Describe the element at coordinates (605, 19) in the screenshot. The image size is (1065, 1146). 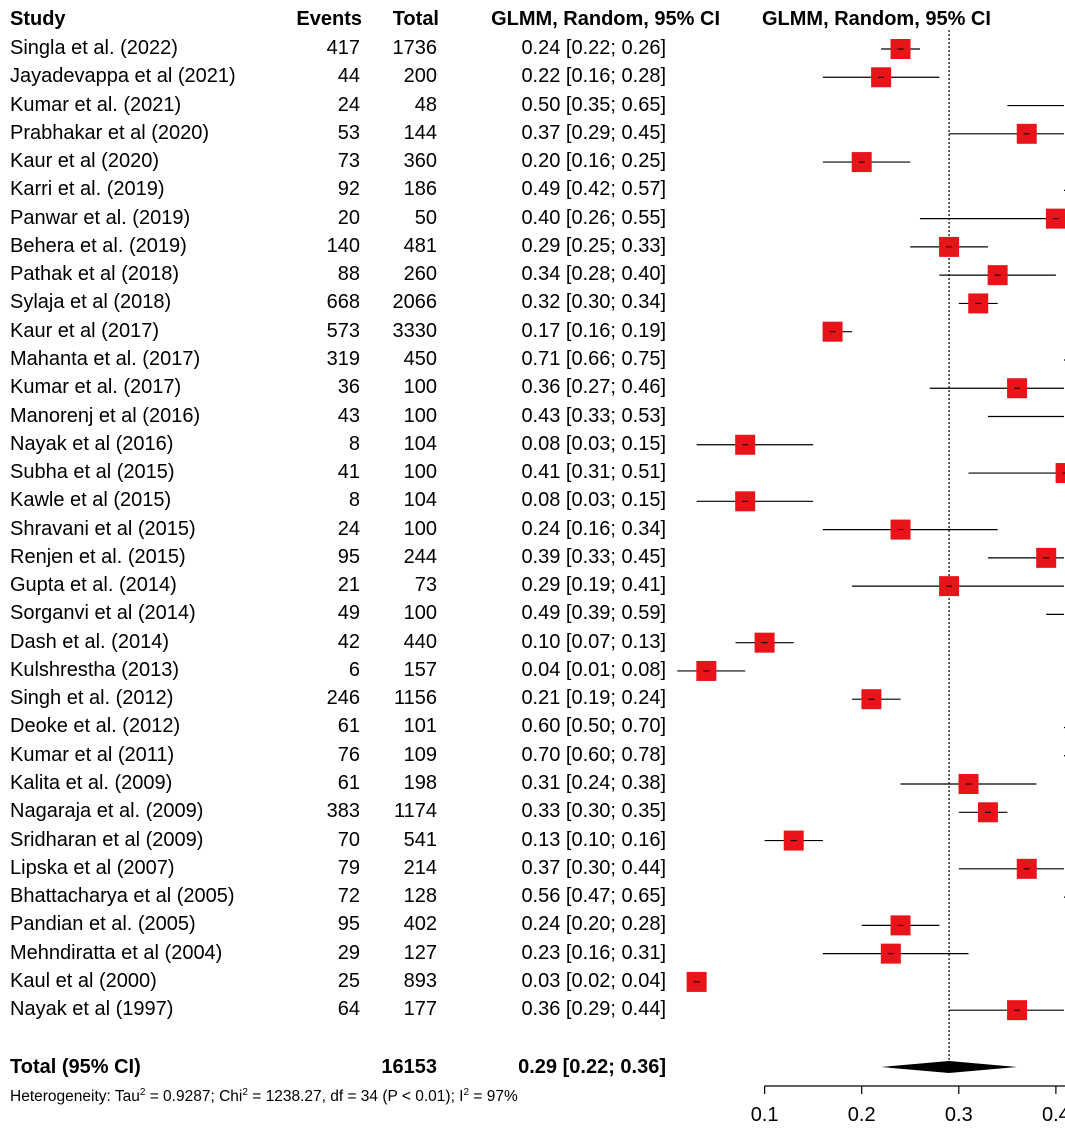
I see `header-ci: GLMM, Random, 95% CI` at that location.